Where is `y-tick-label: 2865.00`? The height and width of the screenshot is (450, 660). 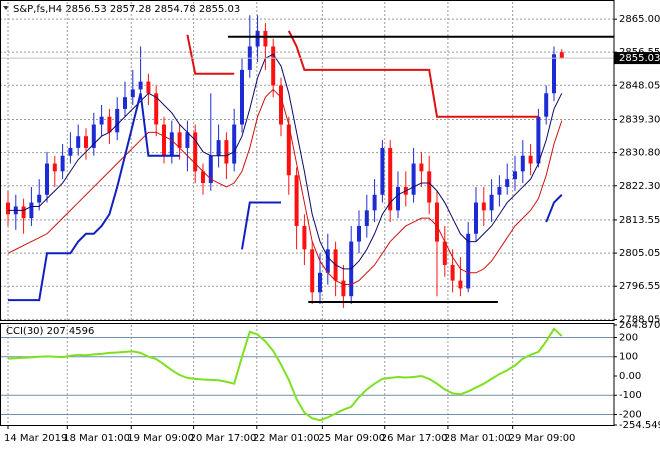 y-tick-label: 2865.00 is located at coordinates (639, 19).